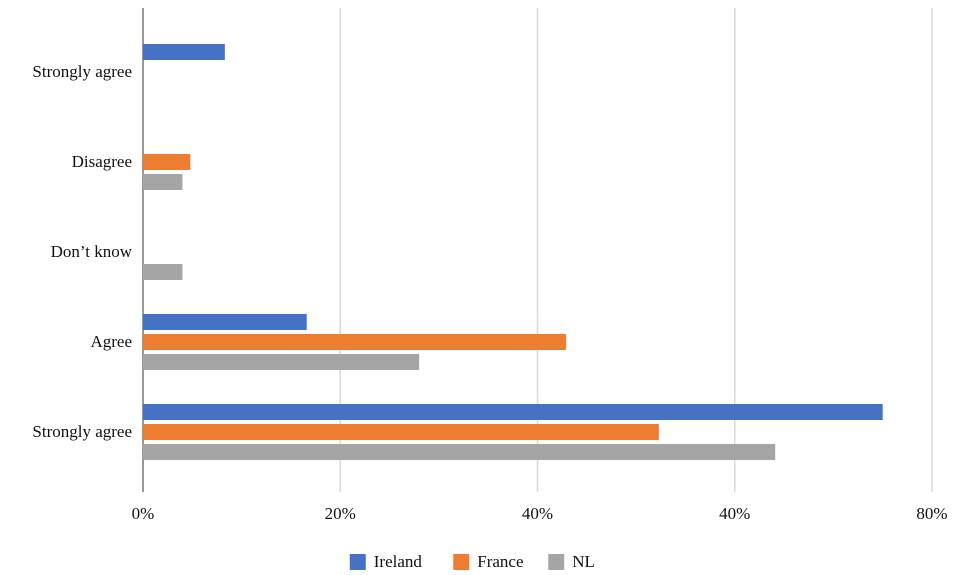 The image size is (959, 575). What do you see at coordinates (111, 341) in the screenshot?
I see `y-tick-label: Agree` at bounding box center [111, 341].